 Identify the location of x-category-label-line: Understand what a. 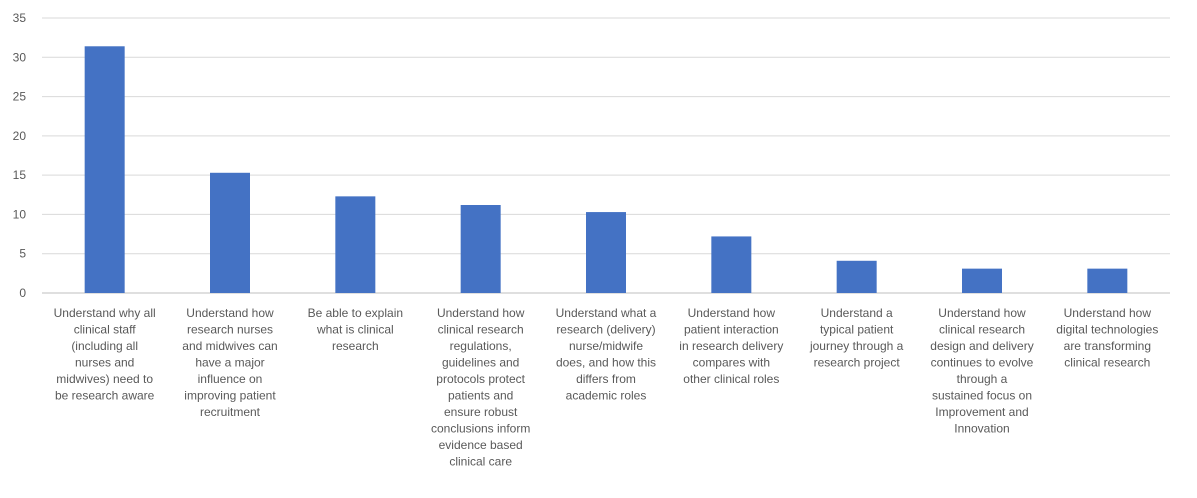
(606, 313).